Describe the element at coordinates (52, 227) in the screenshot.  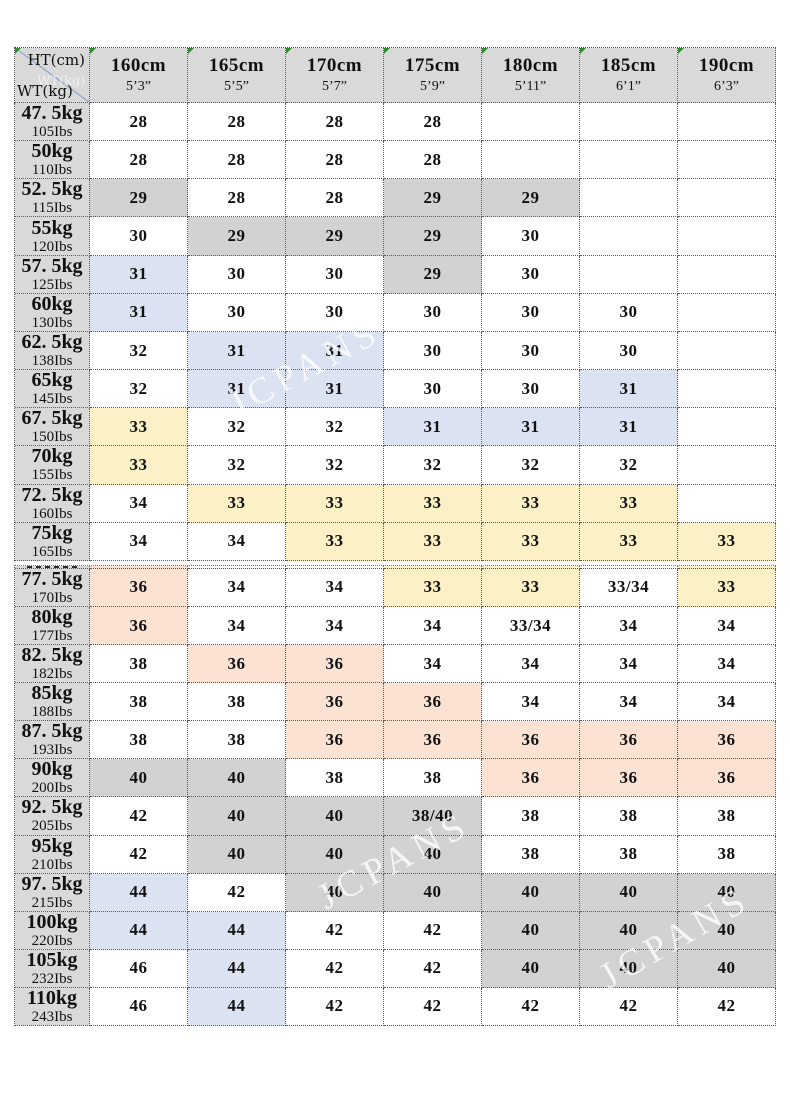
I see `row-kg-label: 55kg` at that location.